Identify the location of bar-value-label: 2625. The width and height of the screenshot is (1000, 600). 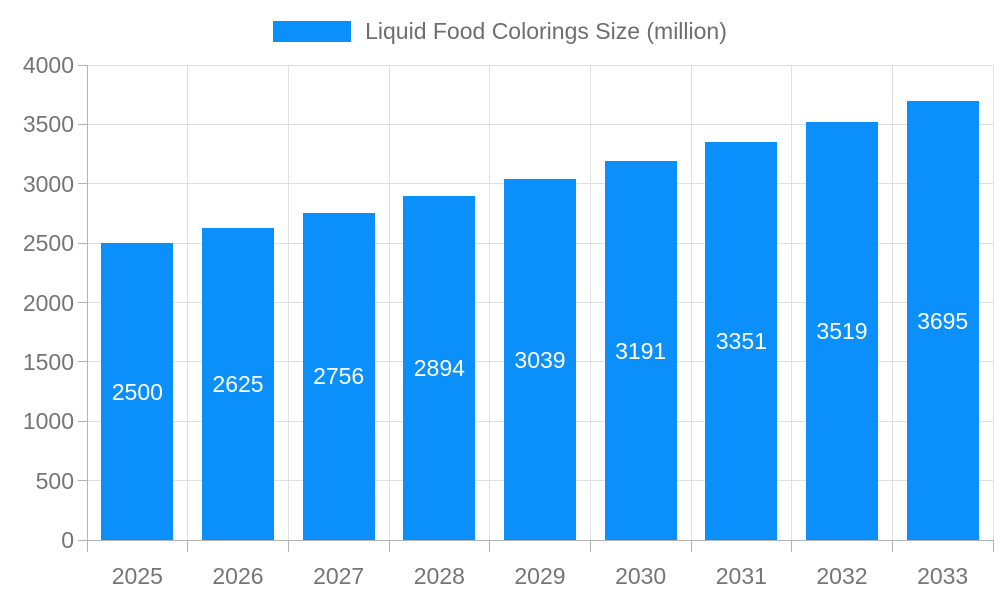
(238, 384).